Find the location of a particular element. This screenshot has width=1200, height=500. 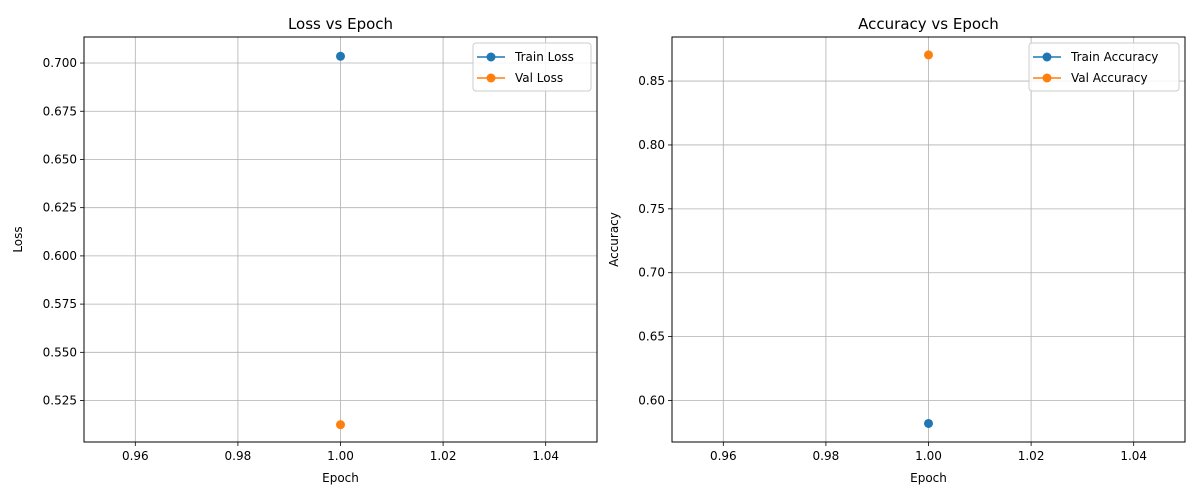

legend: Train Accuracy Val Accuracy is located at coordinates (1104, 67).